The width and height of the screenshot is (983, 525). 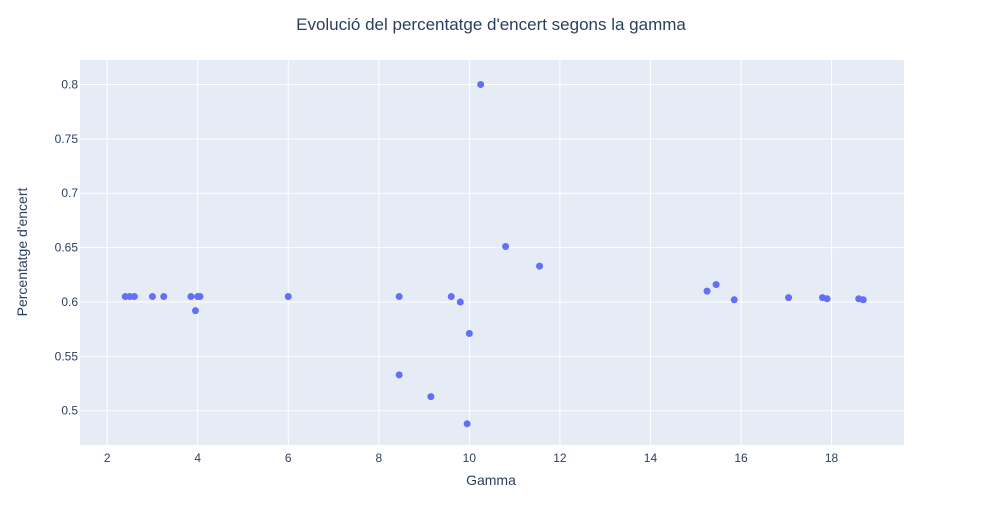 I want to click on x-tick-label: 10, so click(x=470, y=458).